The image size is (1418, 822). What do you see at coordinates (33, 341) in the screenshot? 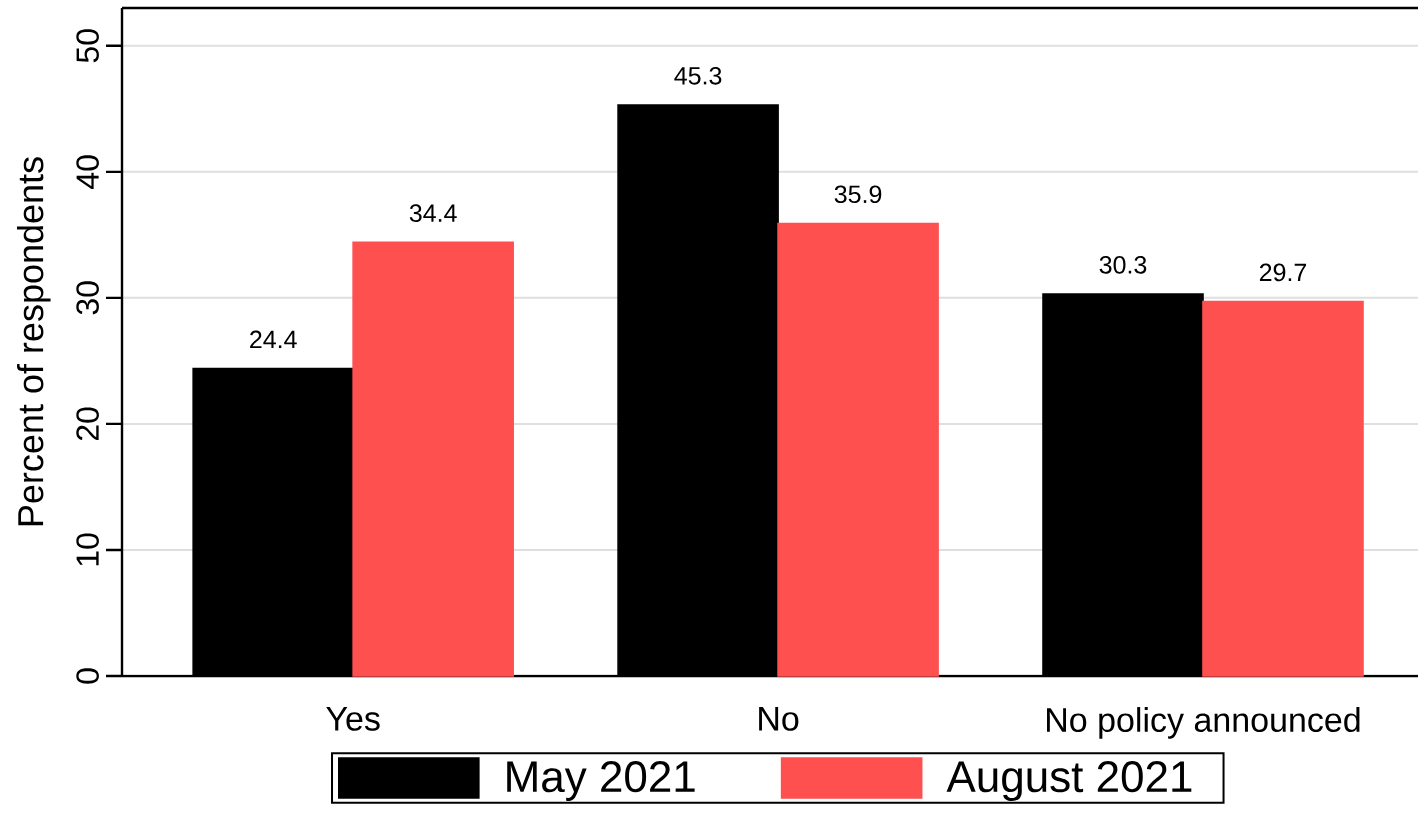
I see `y-axis-title: Percent of respondents` at bounding box center [33, 341].